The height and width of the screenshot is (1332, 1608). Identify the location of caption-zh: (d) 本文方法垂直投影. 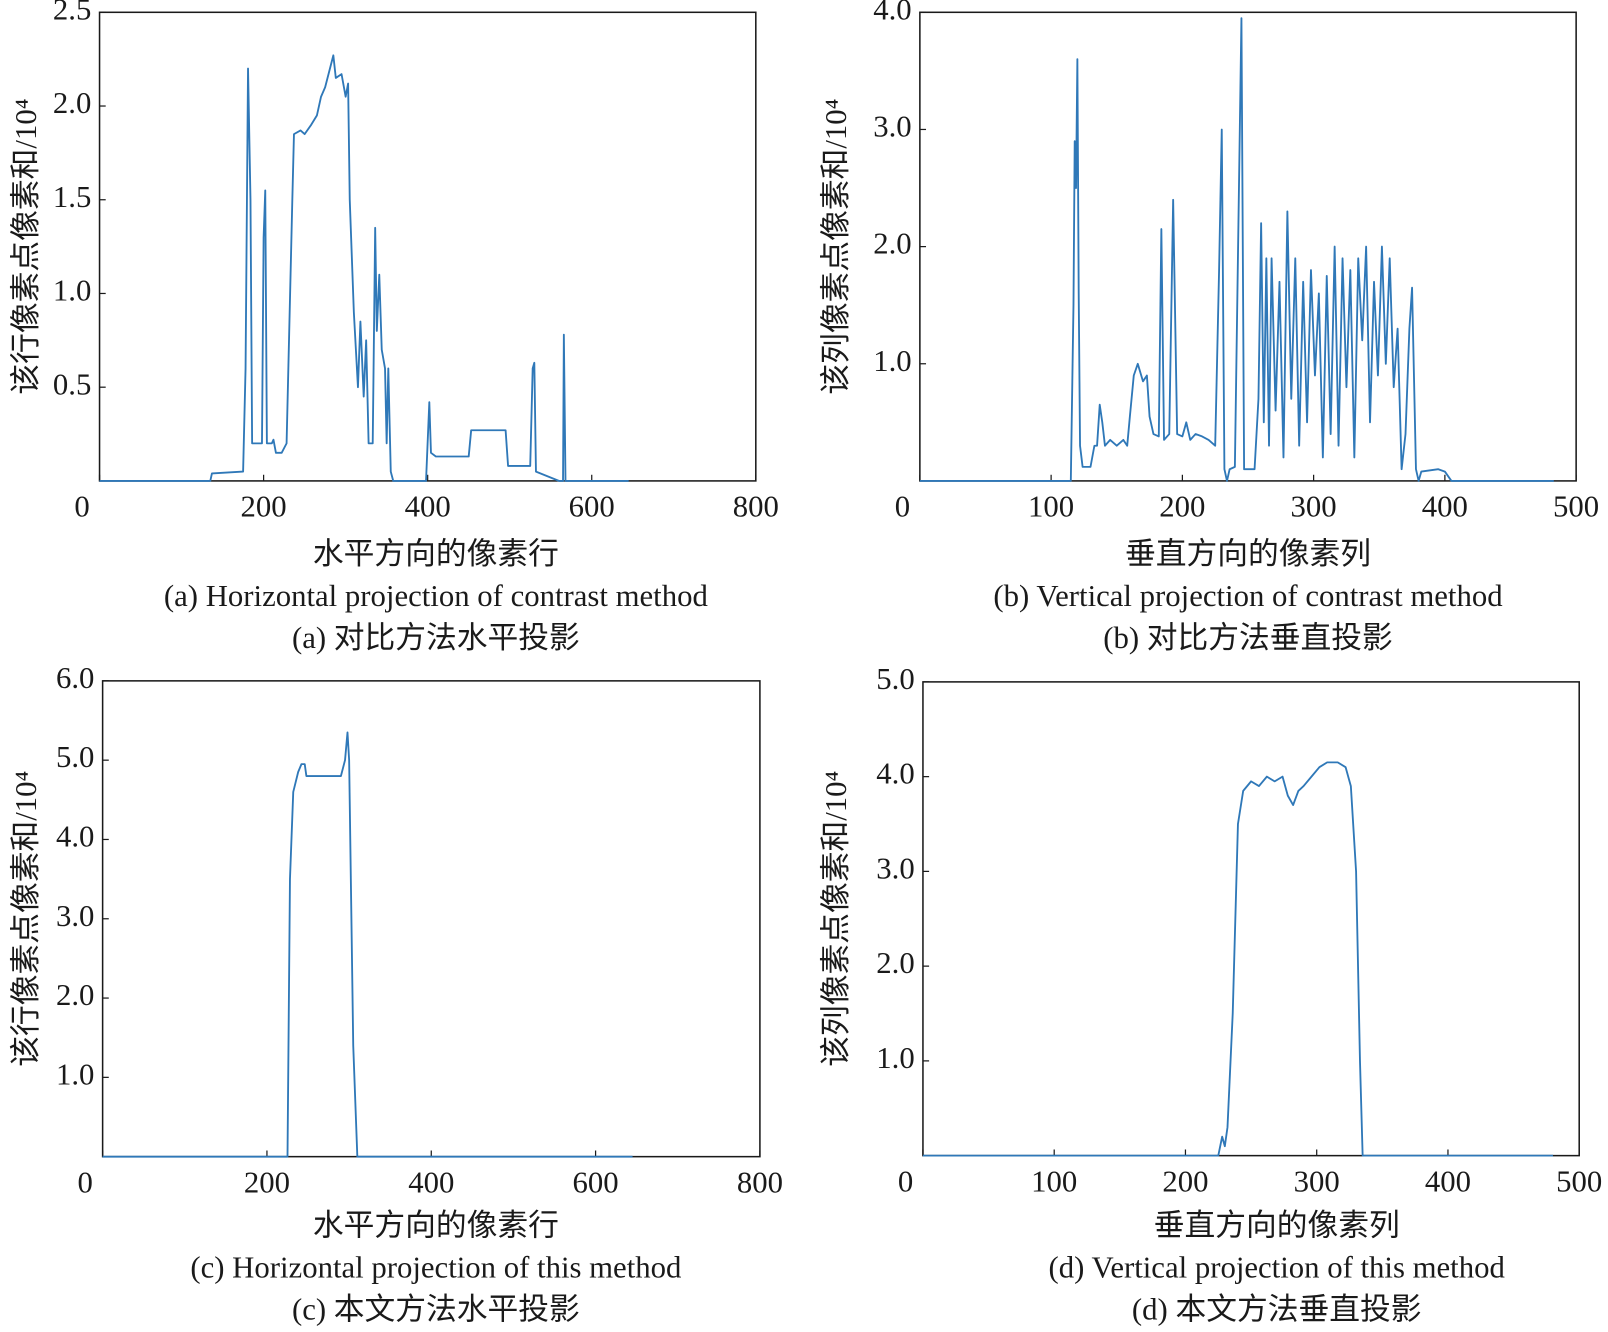
(1277, 1310).